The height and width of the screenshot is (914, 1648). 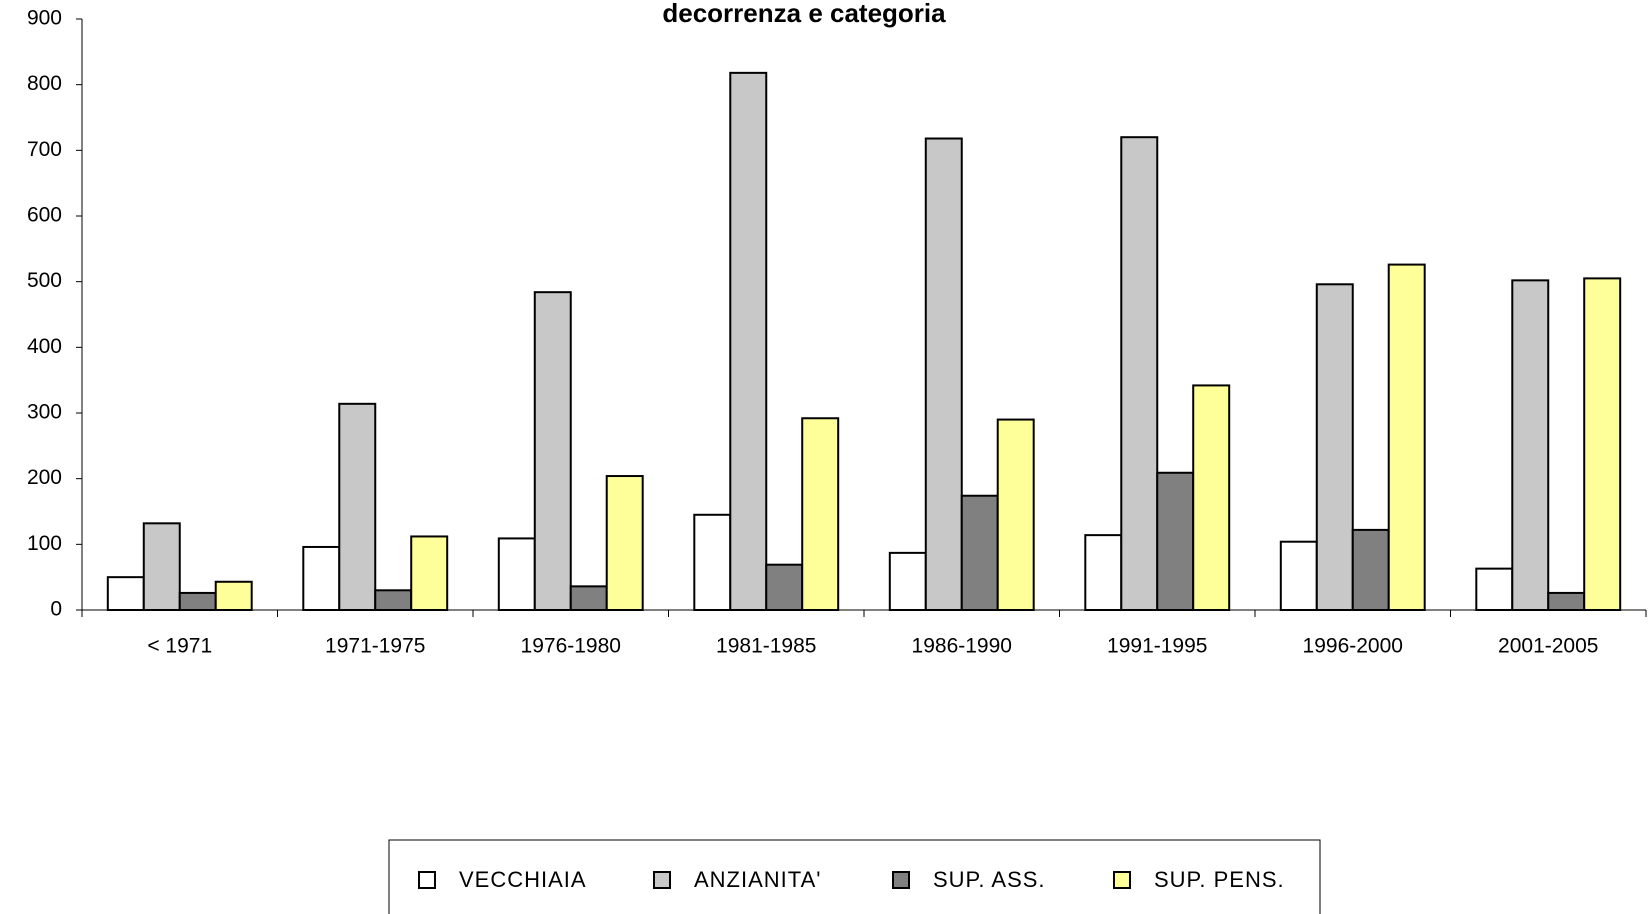 I want to click on legend-box, so click(x=854, y=876).